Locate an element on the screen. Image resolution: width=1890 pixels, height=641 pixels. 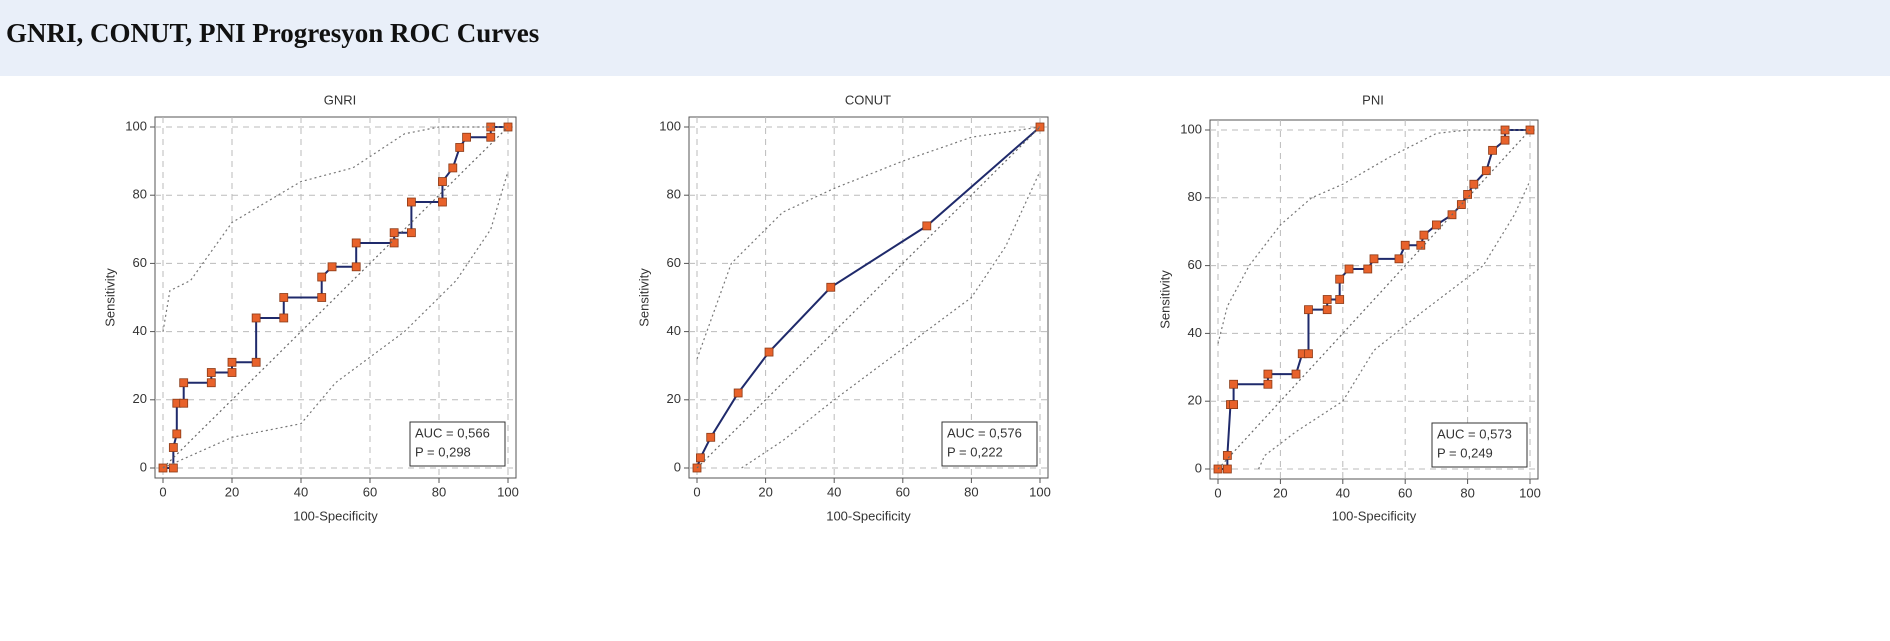
x-tick-label: 60 is located at coordinates (1405, 492).